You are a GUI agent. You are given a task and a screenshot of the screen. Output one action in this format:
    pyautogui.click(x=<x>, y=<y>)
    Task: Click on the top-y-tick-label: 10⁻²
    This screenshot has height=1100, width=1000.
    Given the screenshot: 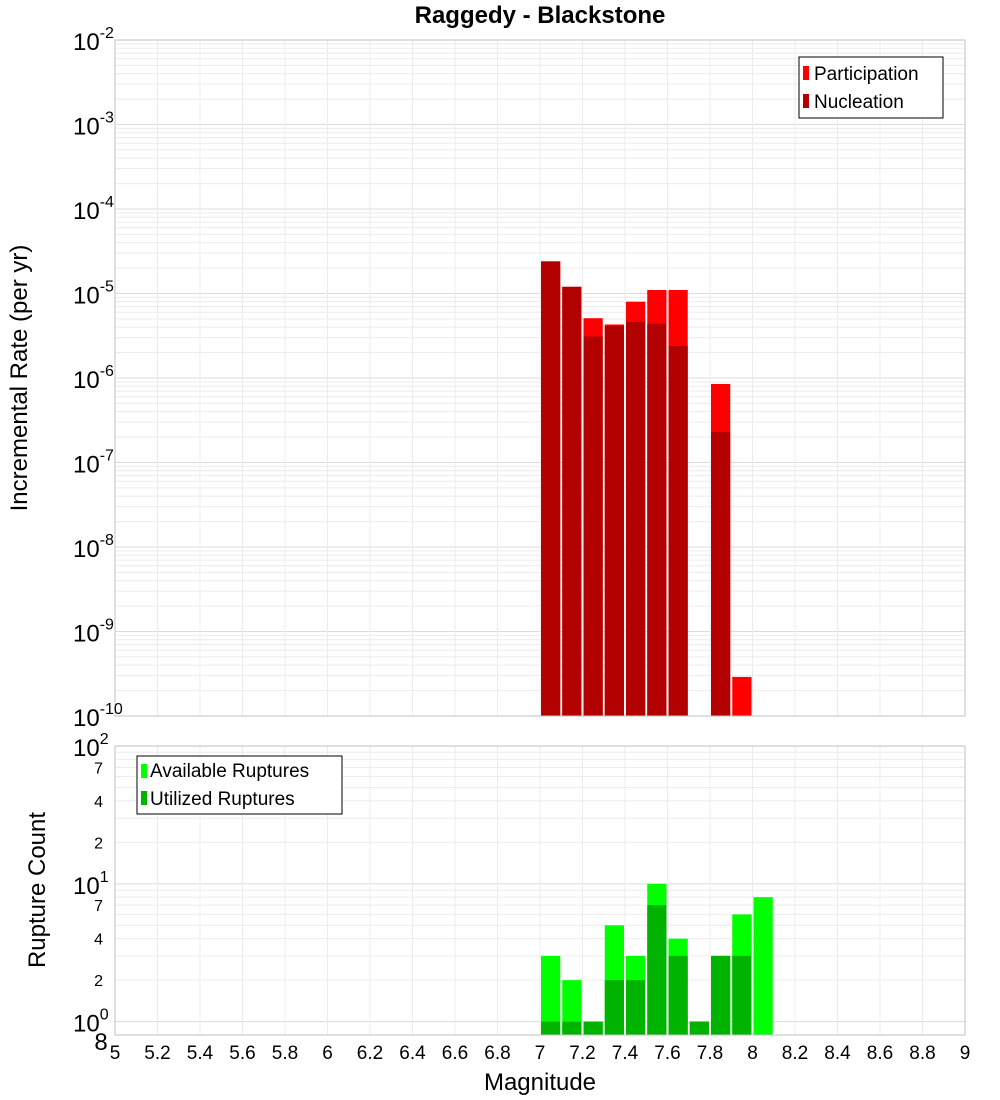 What is the action you would take?
    pyautogui.click(x=93, y=40)
    